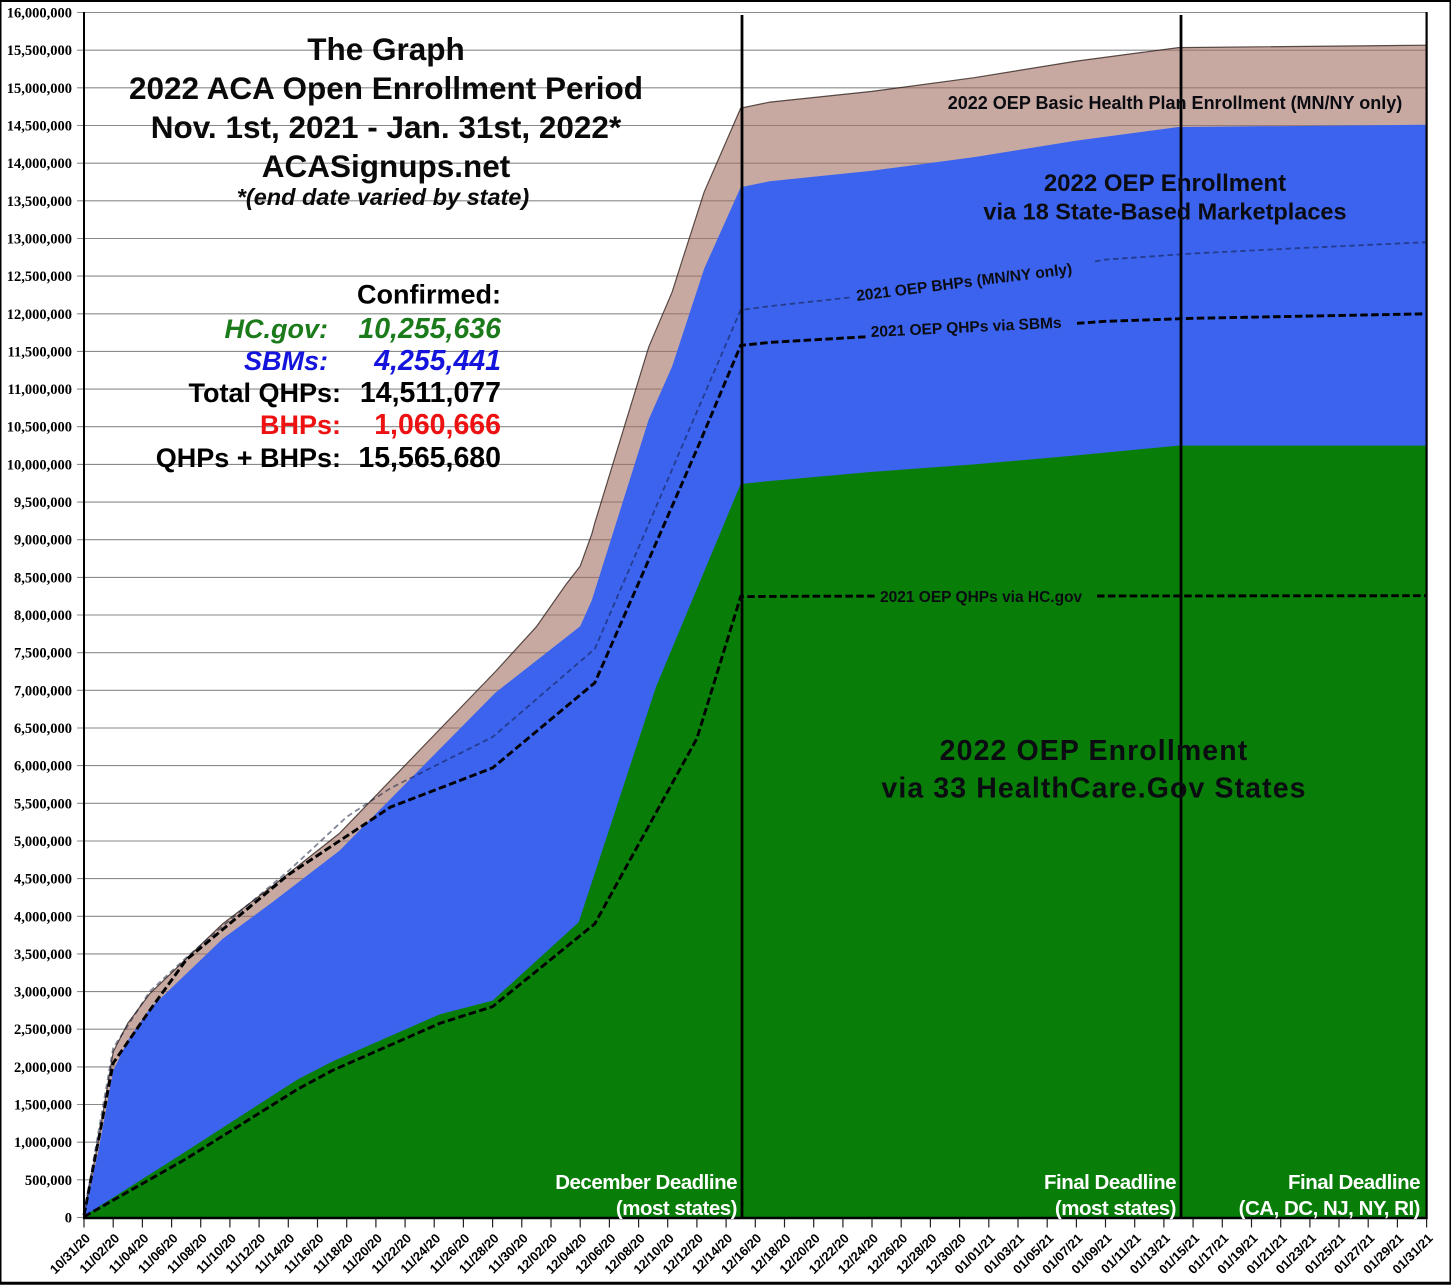 This screenshot has height=1285, width=1451. I want to click on svg-text: 6,500,000, so click(43, 729).